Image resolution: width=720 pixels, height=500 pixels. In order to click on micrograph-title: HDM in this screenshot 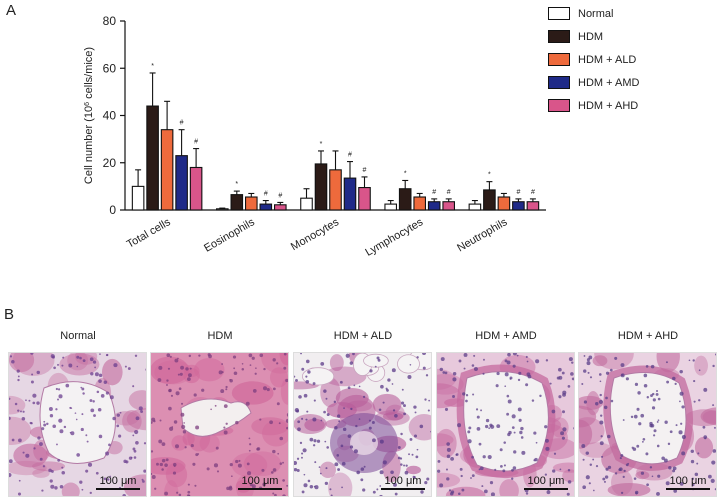, I will do `click(220, 336)`.